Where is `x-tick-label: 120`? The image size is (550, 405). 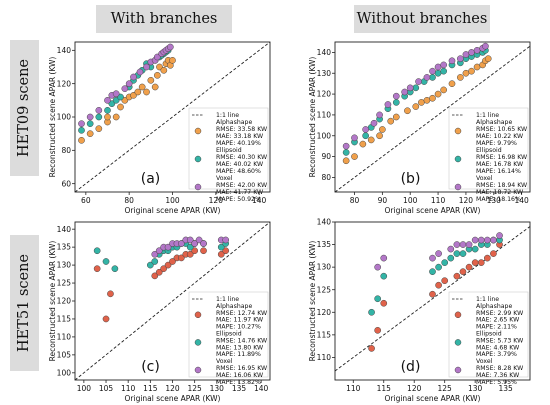
x-tick-label: 120 is located at coordinates (466, 200).